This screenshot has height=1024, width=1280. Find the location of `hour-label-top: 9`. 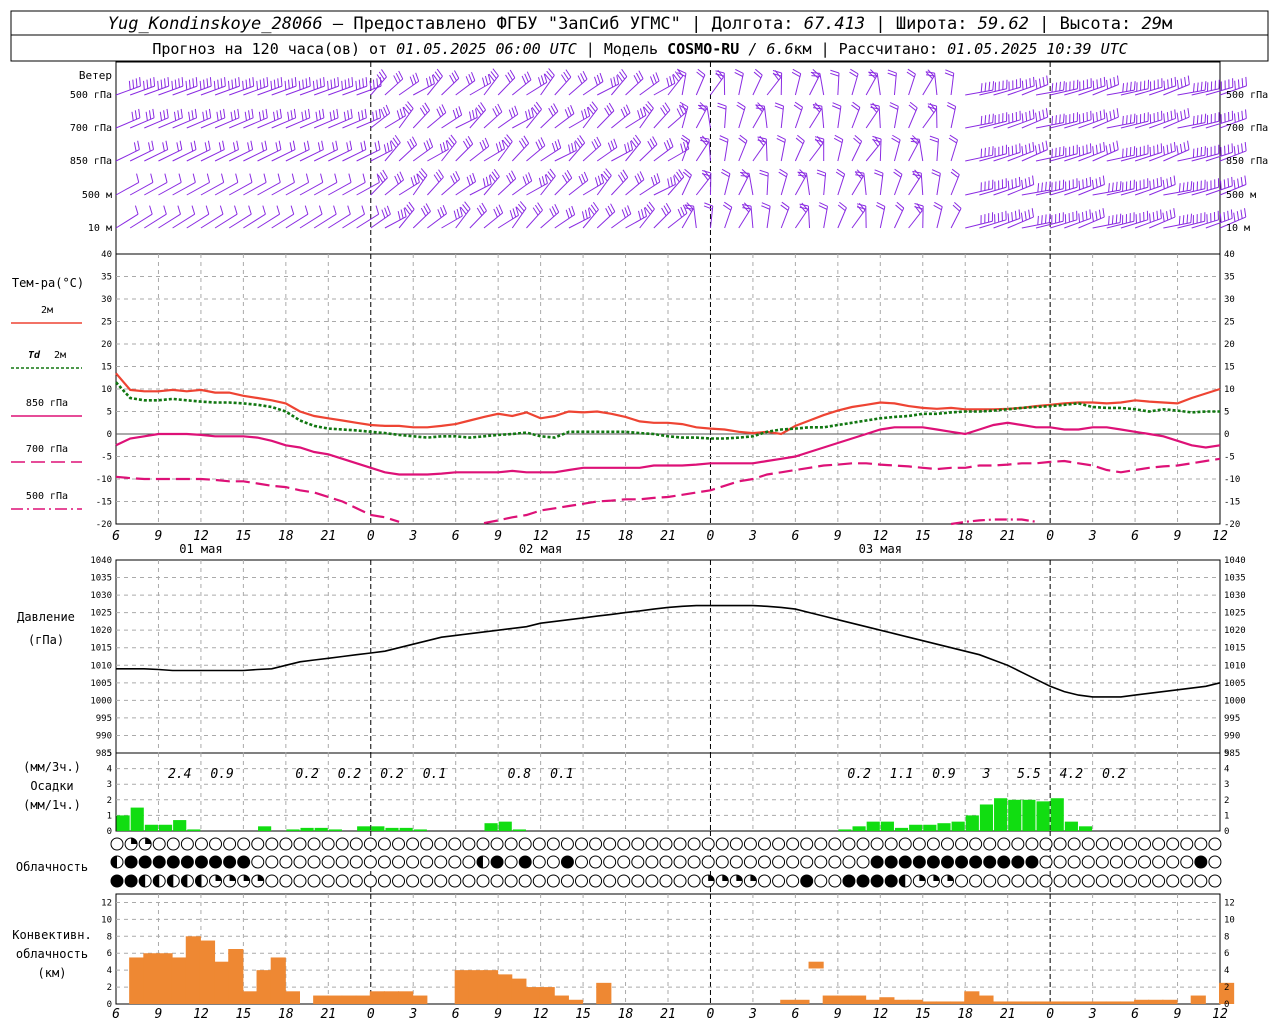

hour-label-top: 9 is located at coordinates (498, 536).